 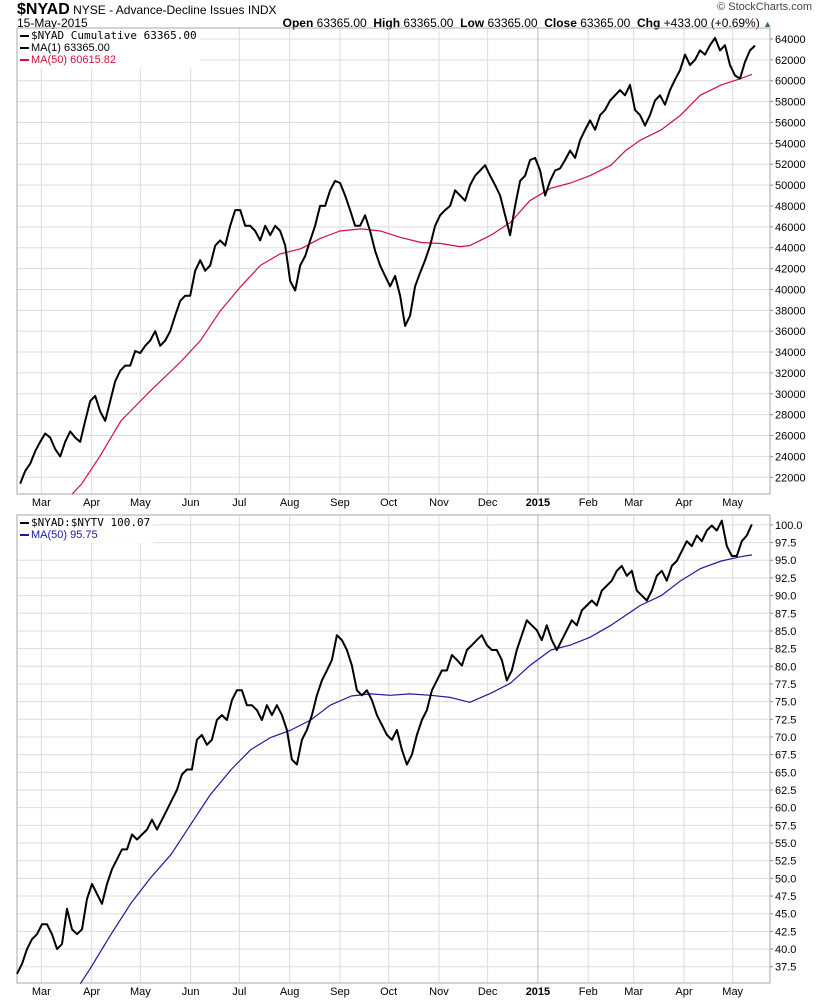 What do you see at coordinates (648, 23) in the screenshot?
I see `chg-label: Chg` at bounding box center [648, 23].